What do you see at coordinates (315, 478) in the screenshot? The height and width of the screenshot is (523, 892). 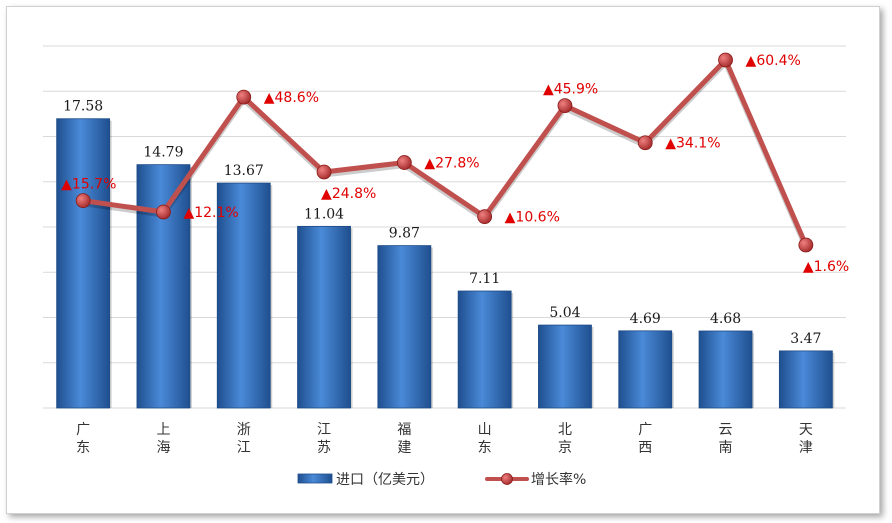 I see `legend-swatch-bar` at bounding box center [315, 478].